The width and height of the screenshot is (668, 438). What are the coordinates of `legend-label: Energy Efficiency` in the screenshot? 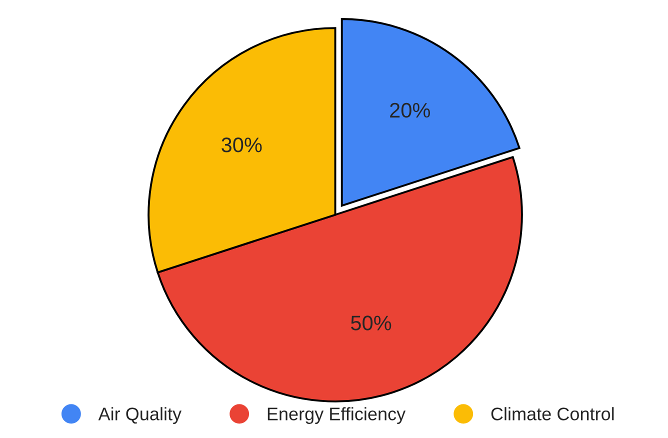 It's located at (337, 415).